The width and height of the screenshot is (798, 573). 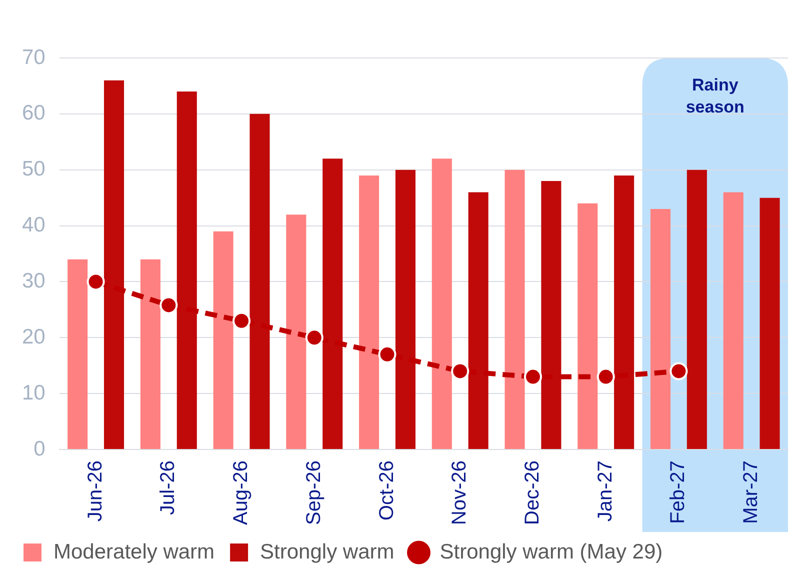 What do you see at coordinates (751, 492) in the screenshot?
I see `x-tick-label: Mar-27` at bounding box center [751, 492].